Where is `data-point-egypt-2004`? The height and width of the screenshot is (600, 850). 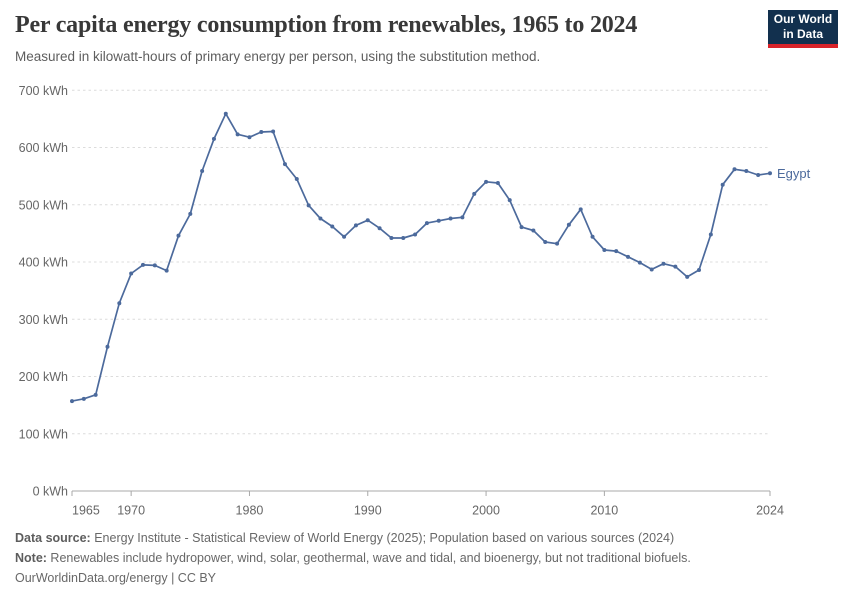 data-point-egypt-2004 is located at coordinates (533, 230).